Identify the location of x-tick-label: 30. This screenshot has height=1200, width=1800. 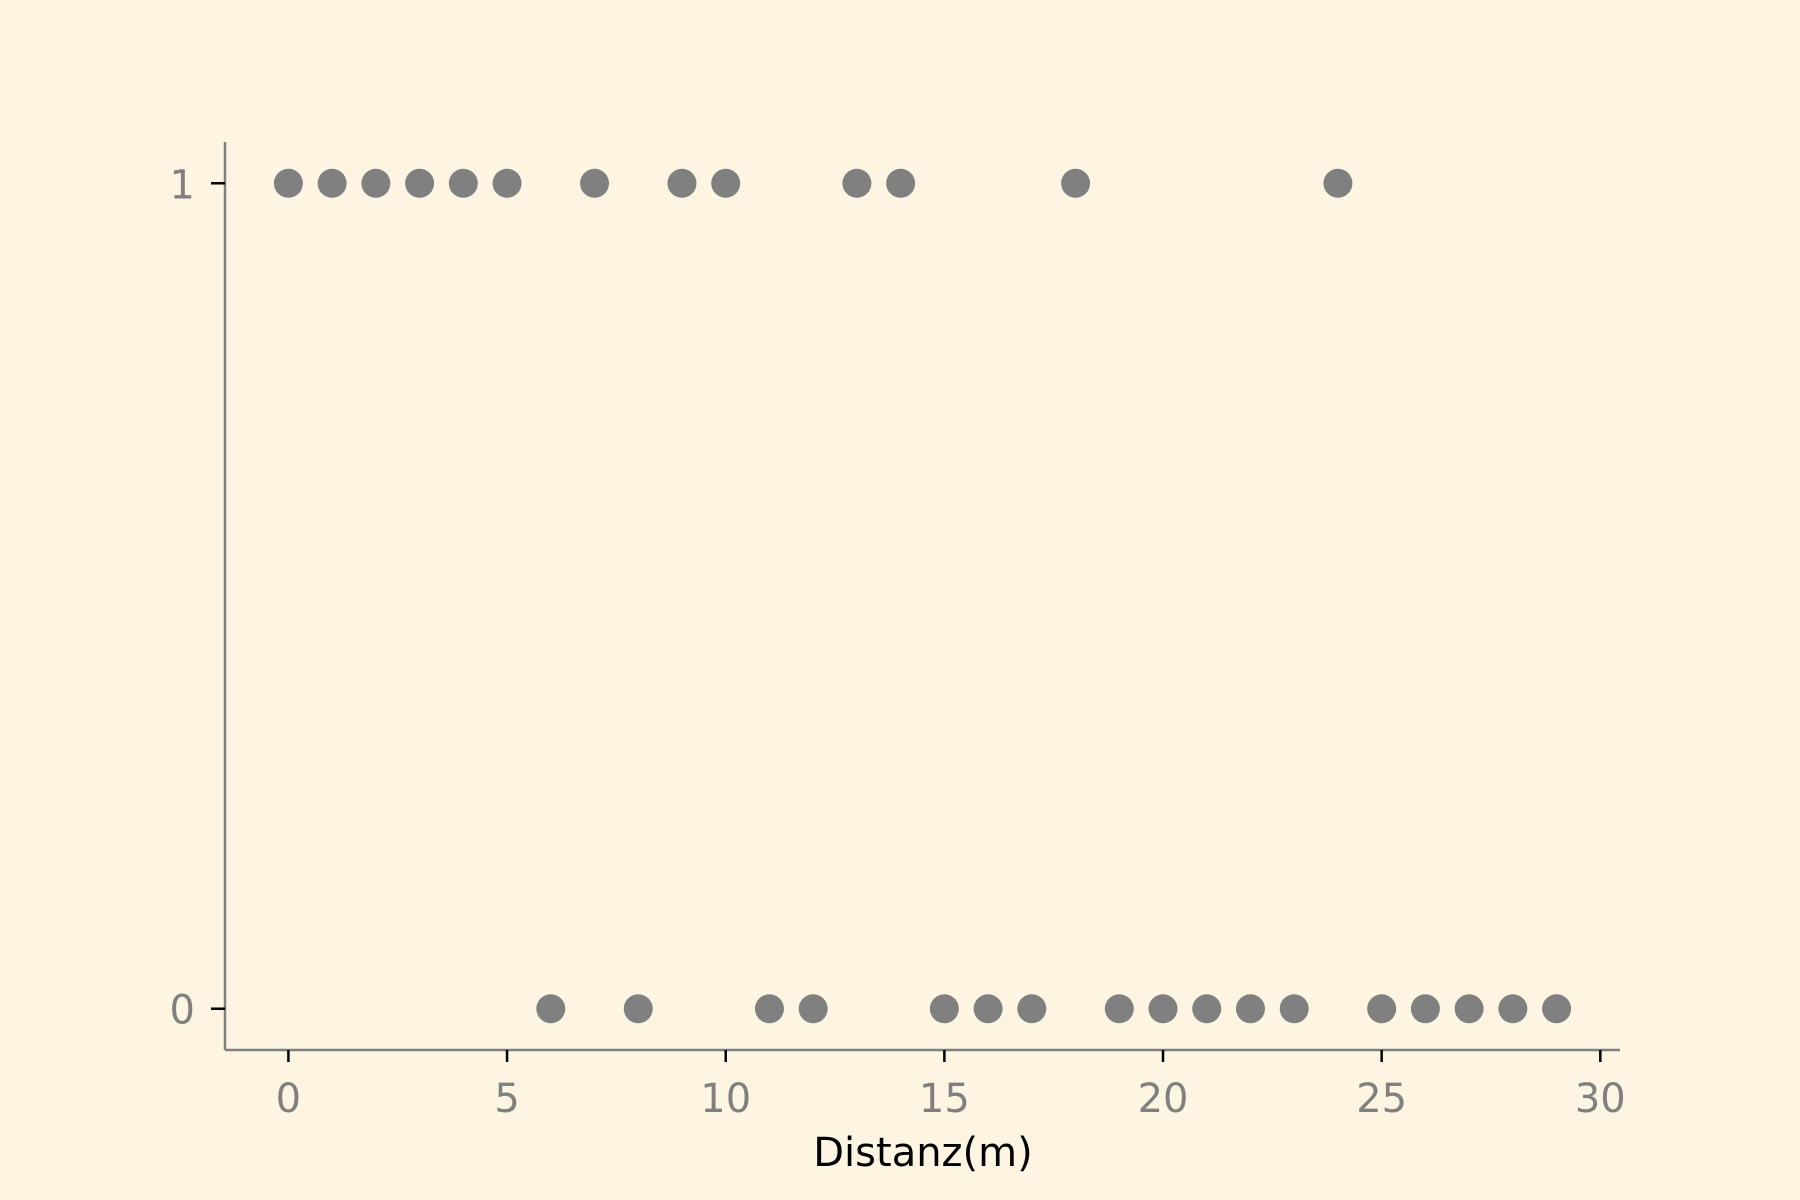
(1600, 1099).